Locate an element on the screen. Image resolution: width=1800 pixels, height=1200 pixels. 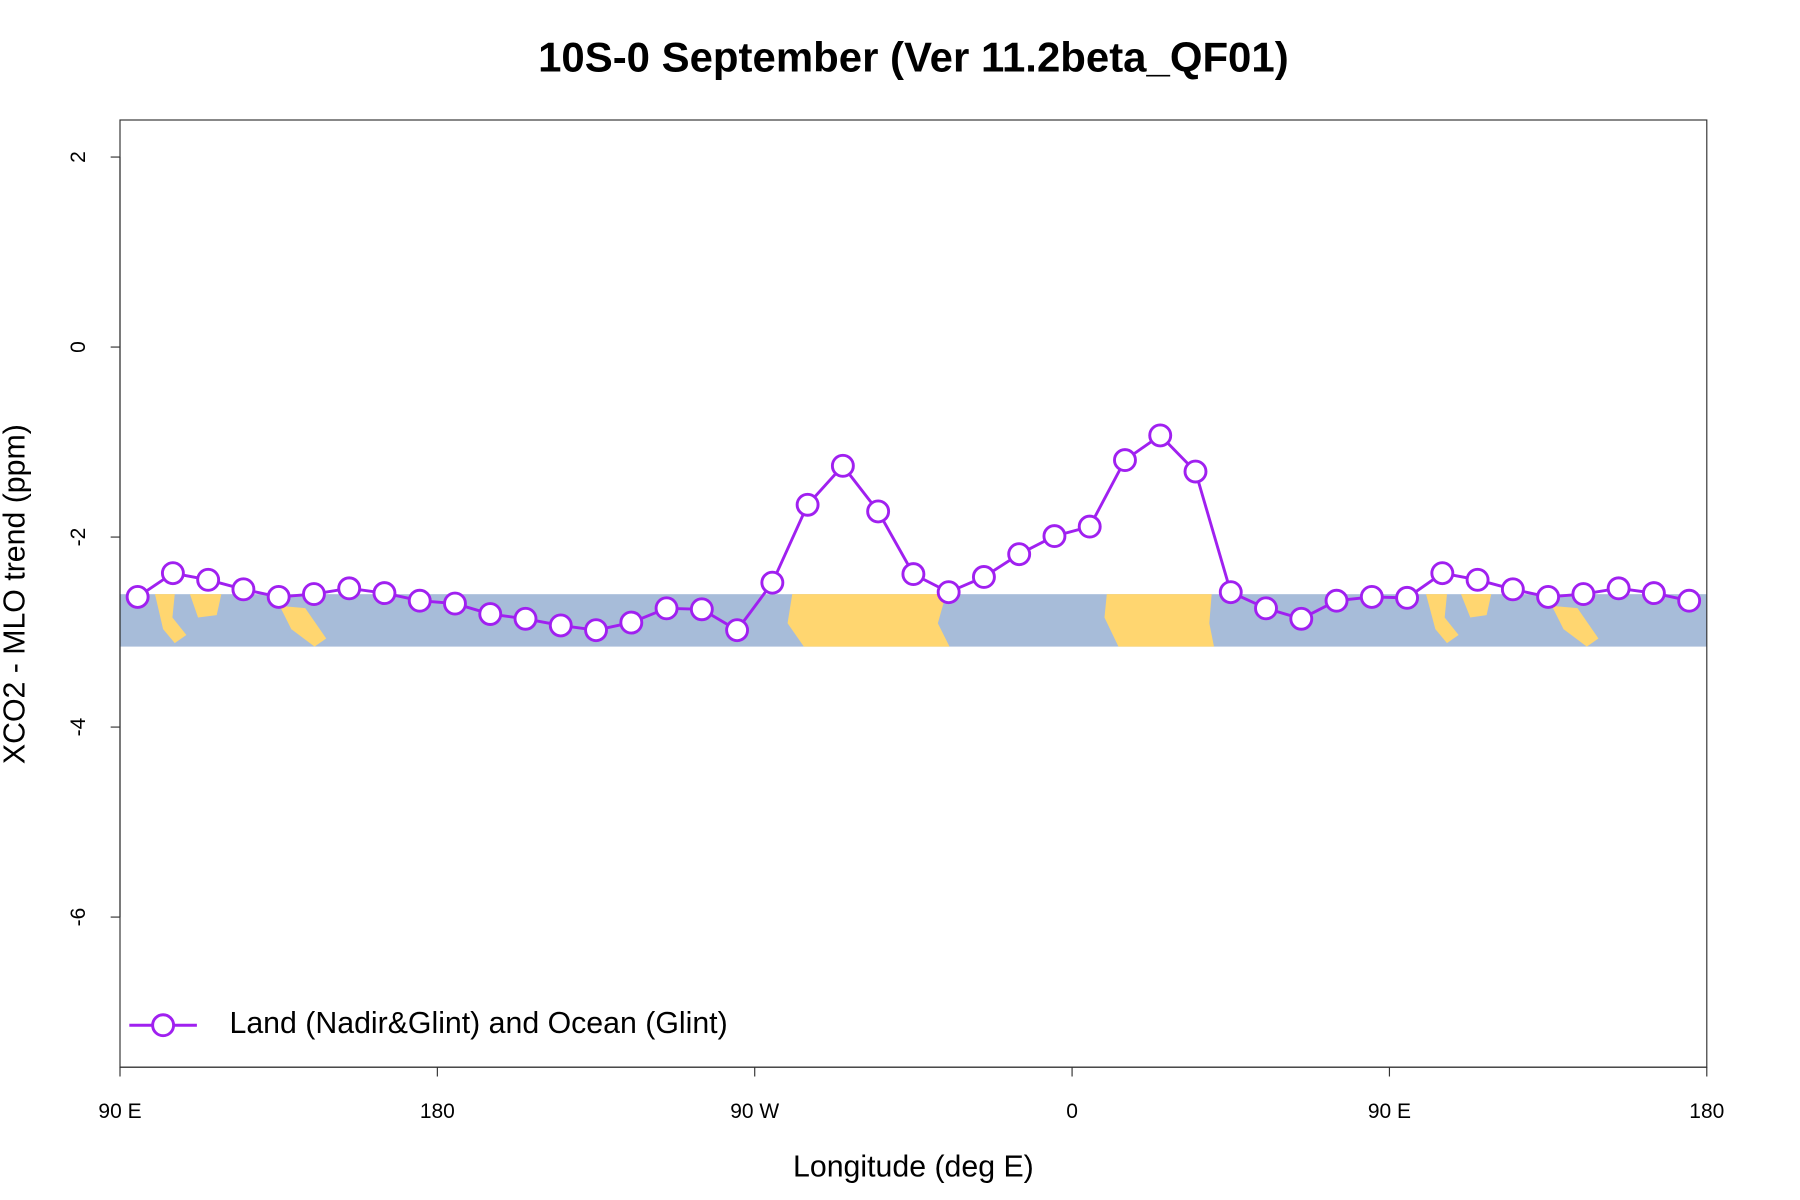
map-band is located at coordinates (913, 620).